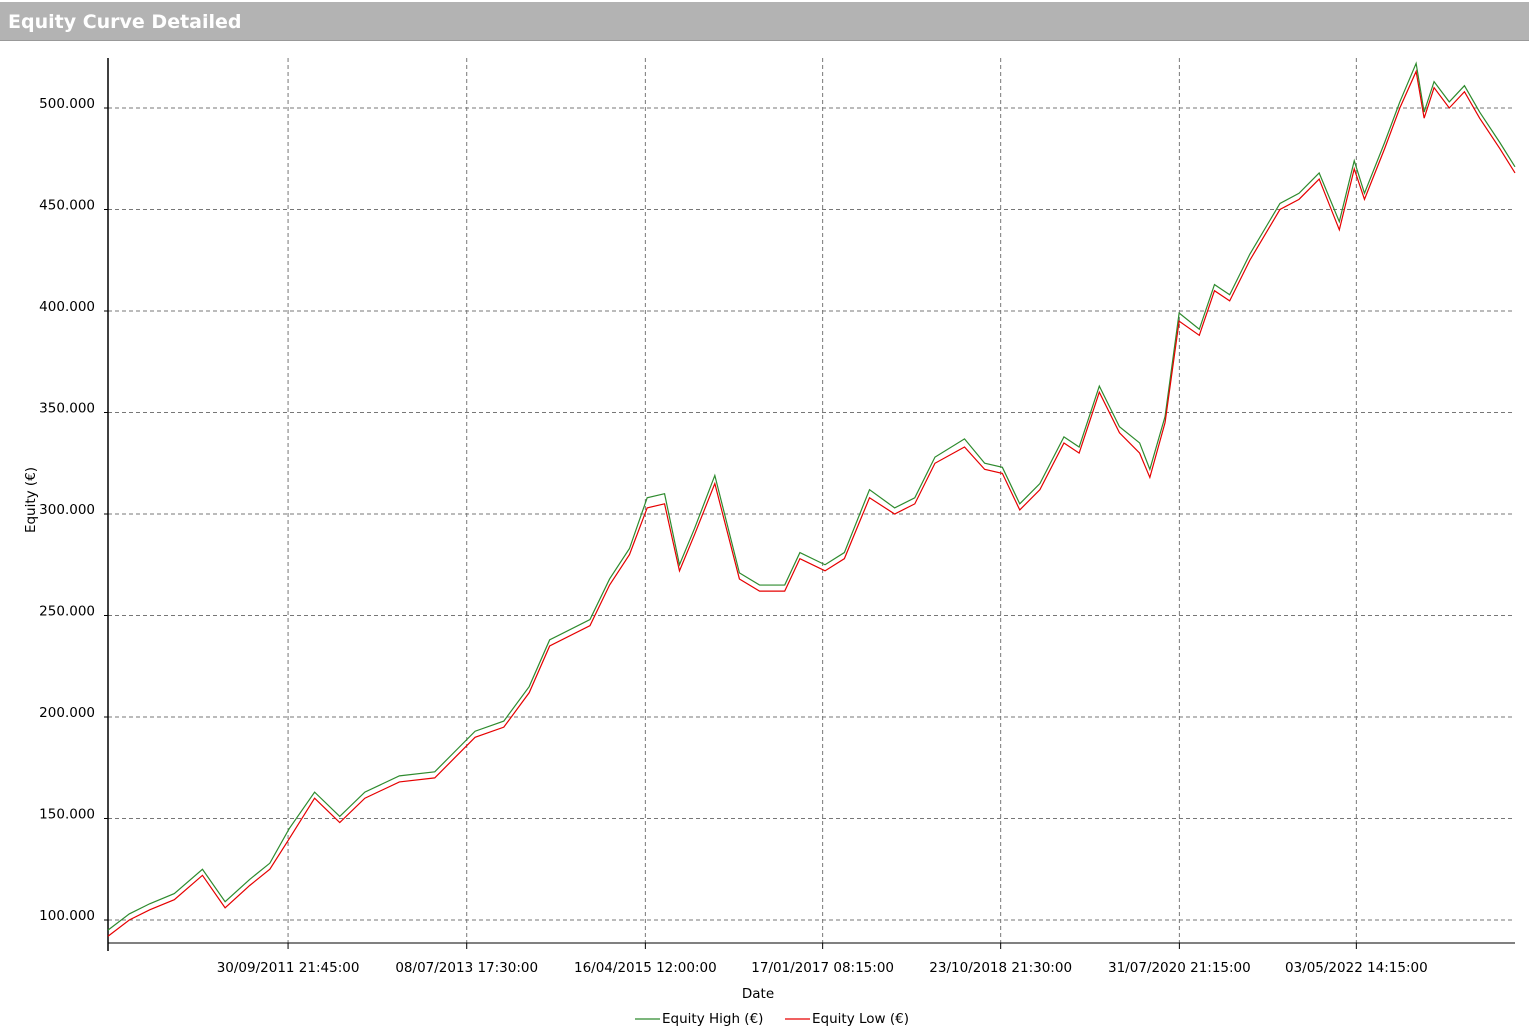 This screenshot has height=1033, width=1529. I want to click on x-tick-label: 16/04/2015 12:00:00, so click(645, 968).